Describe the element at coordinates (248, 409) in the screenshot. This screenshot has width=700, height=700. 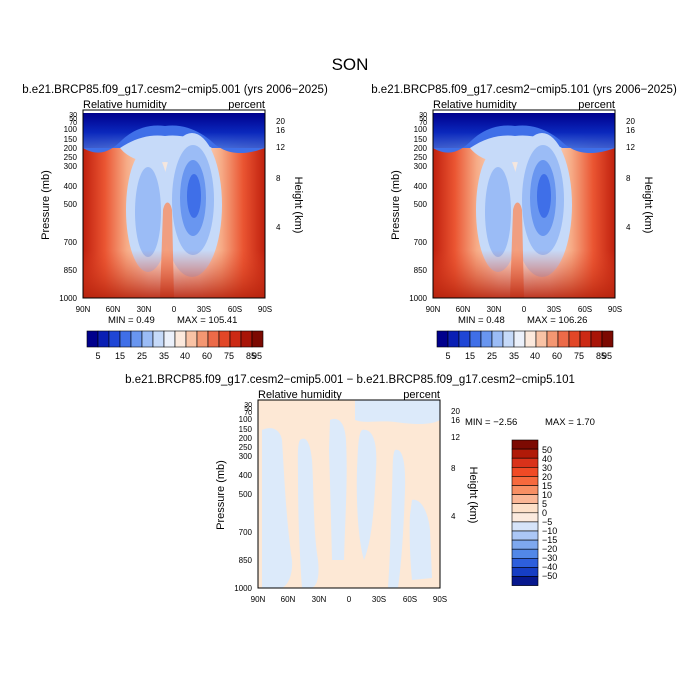
I see `svg-text: 50` at that location.